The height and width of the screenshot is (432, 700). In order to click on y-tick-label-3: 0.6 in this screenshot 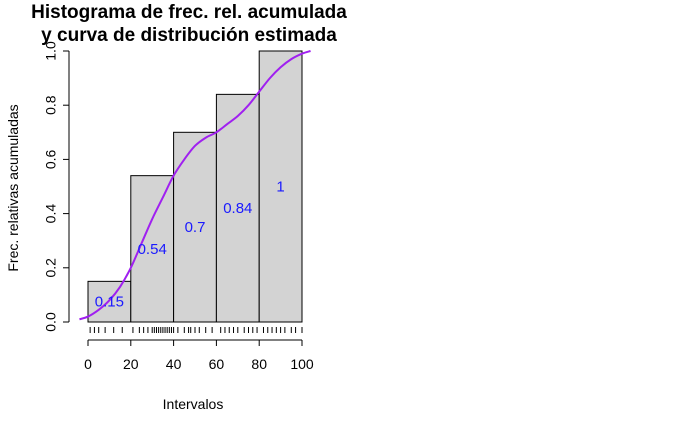, I will do `click(51, 159)`.